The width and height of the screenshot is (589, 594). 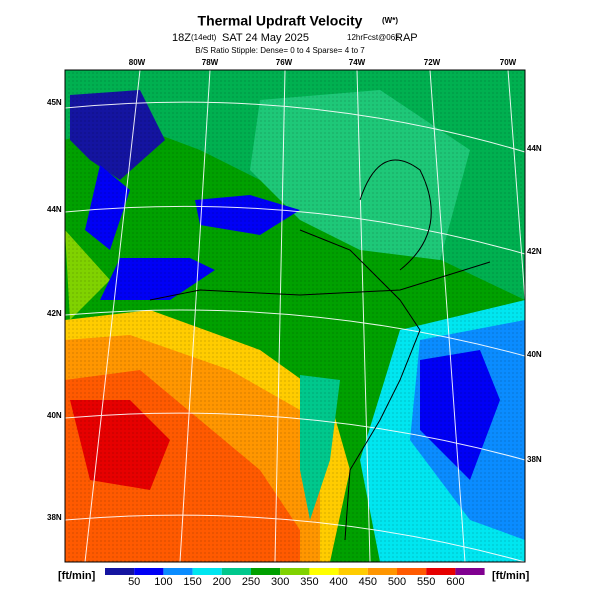 What do you see at coordinates (280, 21) in the screenshot?
I see `title: Thermal Updraft Velocity` at bounding box center [280, 21].